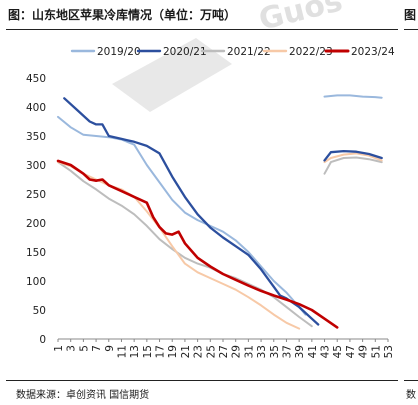 This screenshot has width=418, height=405. Describe the element at coordinates (211, 351) in the screenshot. I see `x-tick-label: 25` at that location.